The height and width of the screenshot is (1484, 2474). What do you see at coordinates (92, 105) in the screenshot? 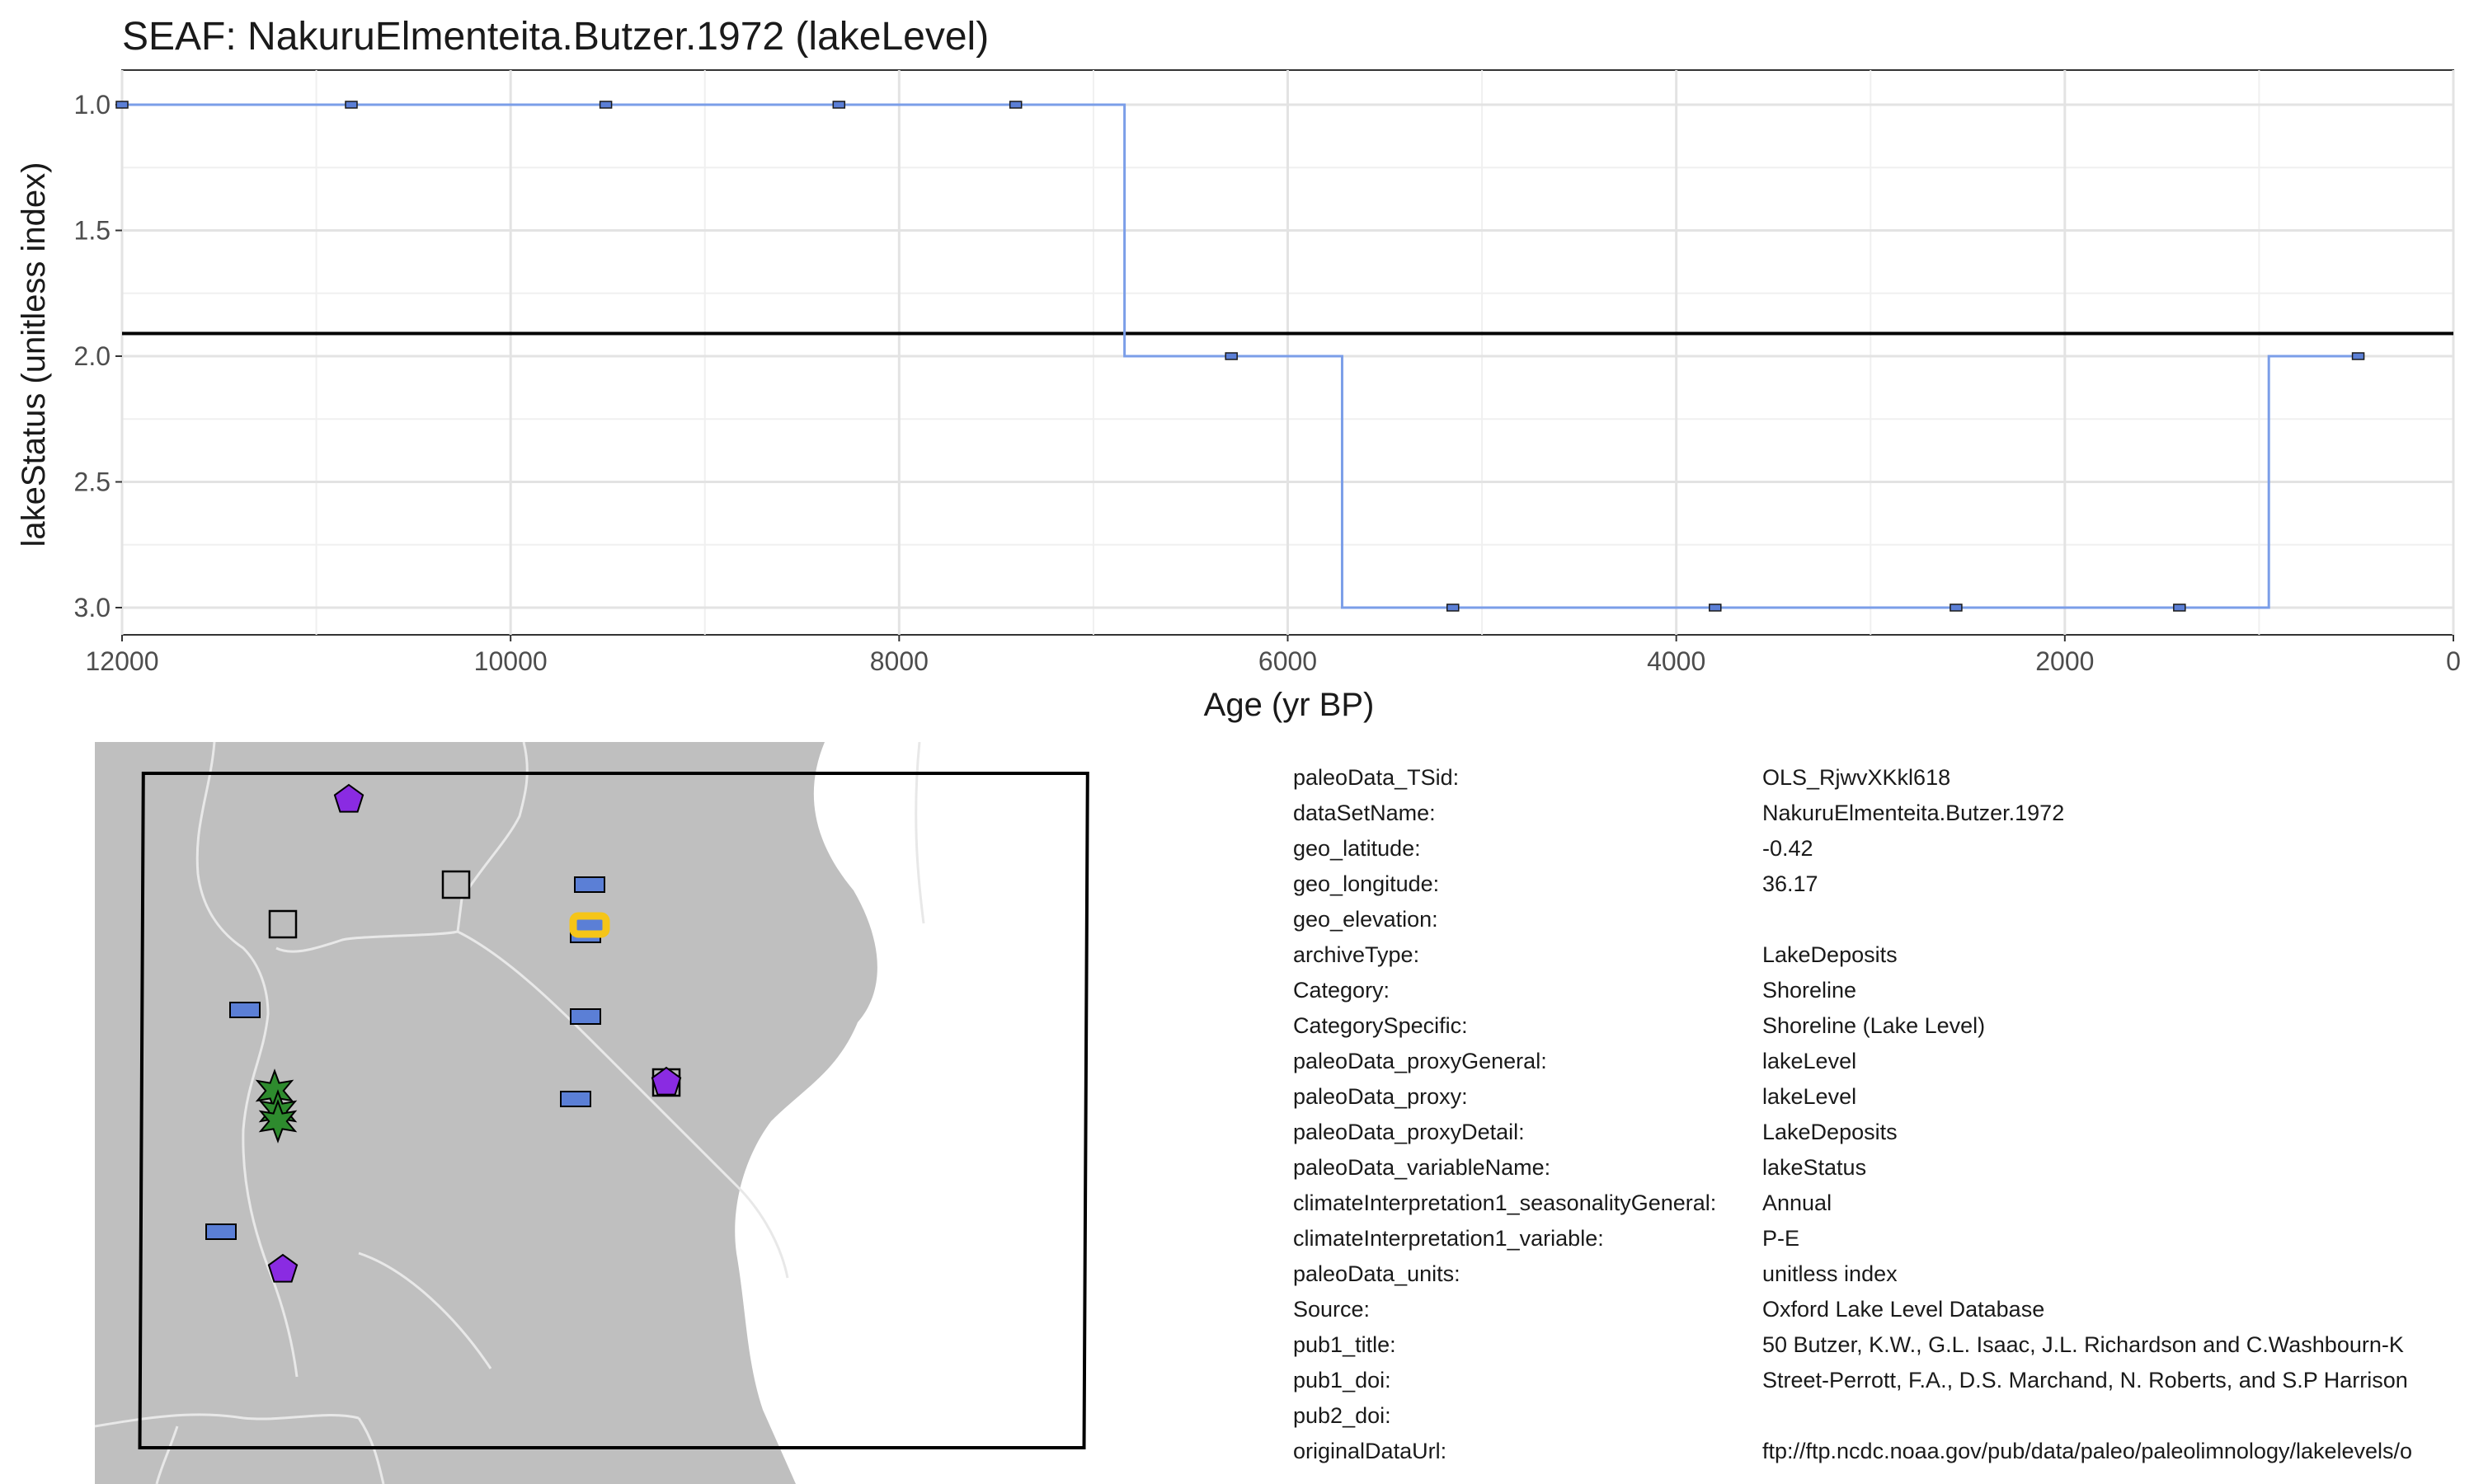
I see `y-tick-label: 1.0` at bounding box center [92, 105].